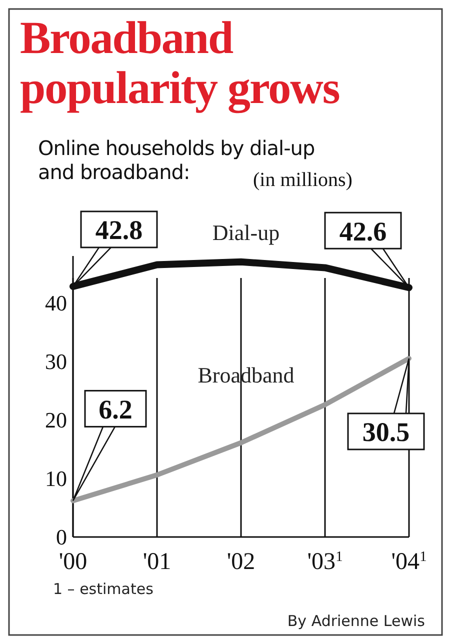 Image resolution: width=451 pixels, height=644 pixels. Describe the element at coordinates (56, 479) in the screenshot. I see `y-tick-label: 10` at that location.